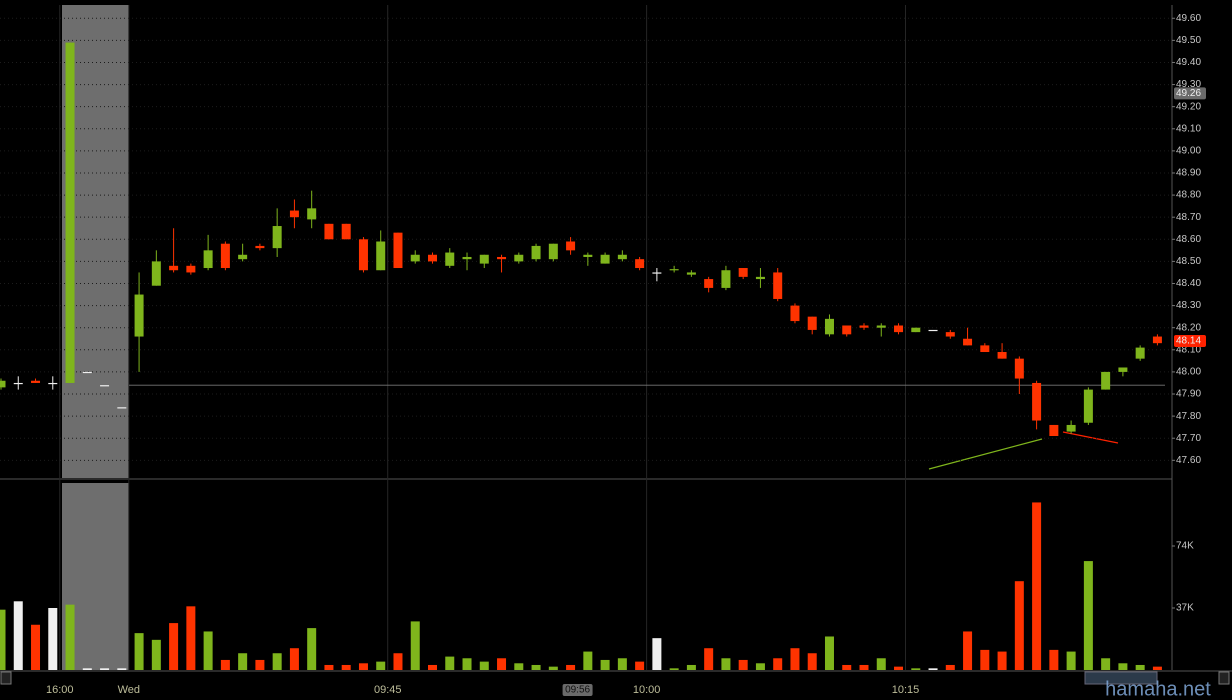  I want to click on y-tick-label: 48.70, so click(1188, 217).